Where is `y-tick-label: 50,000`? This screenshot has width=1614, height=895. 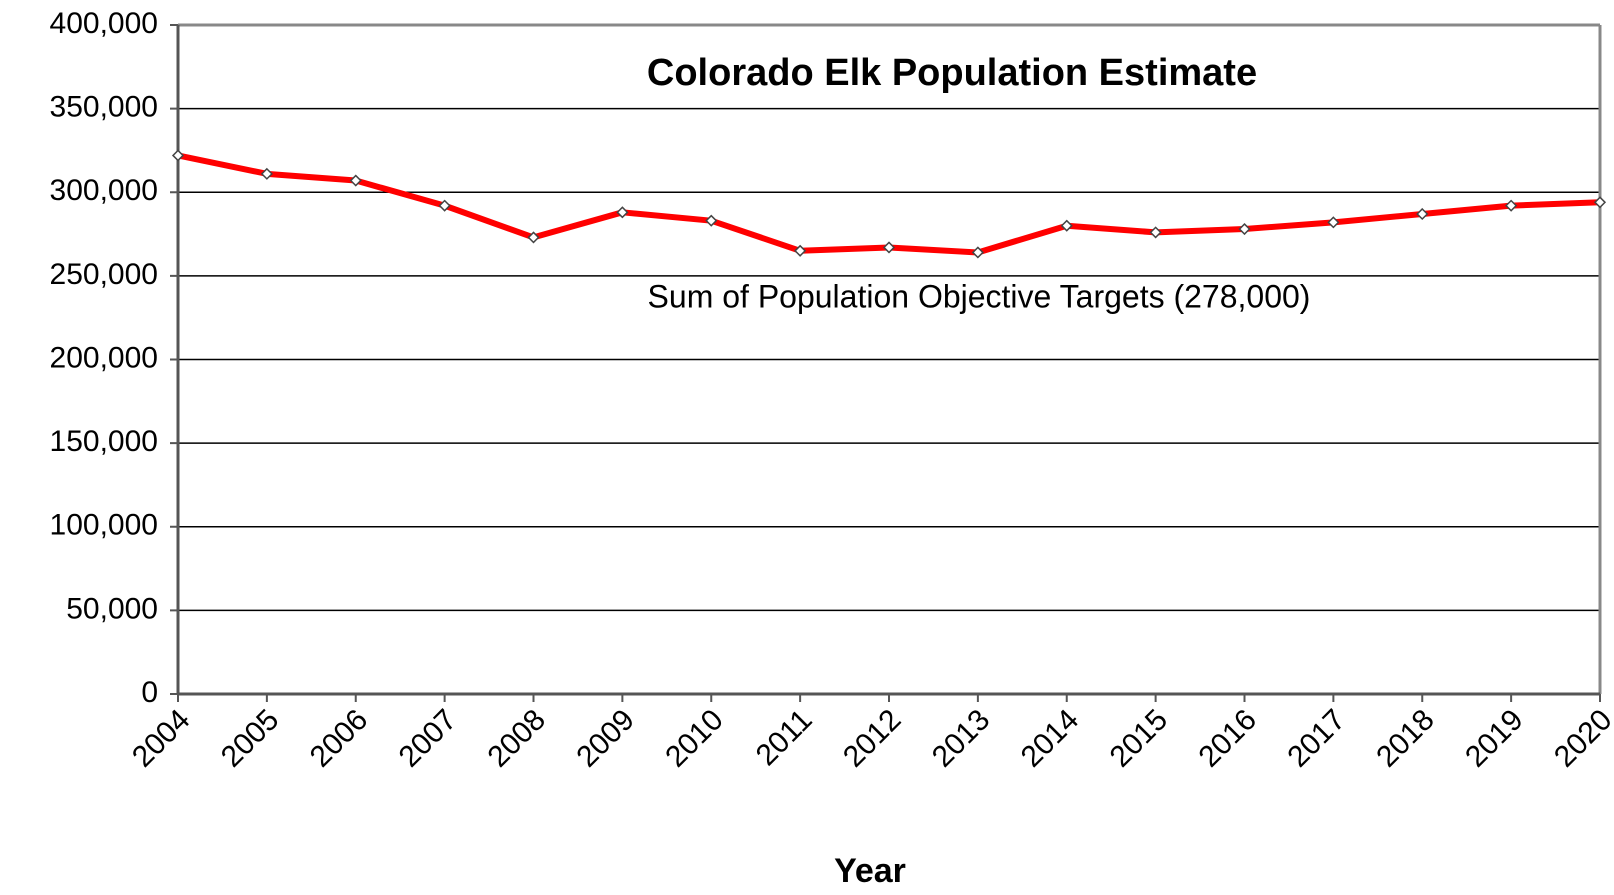 y-tick-label: 50,000 is located at coordinates (112, 608).